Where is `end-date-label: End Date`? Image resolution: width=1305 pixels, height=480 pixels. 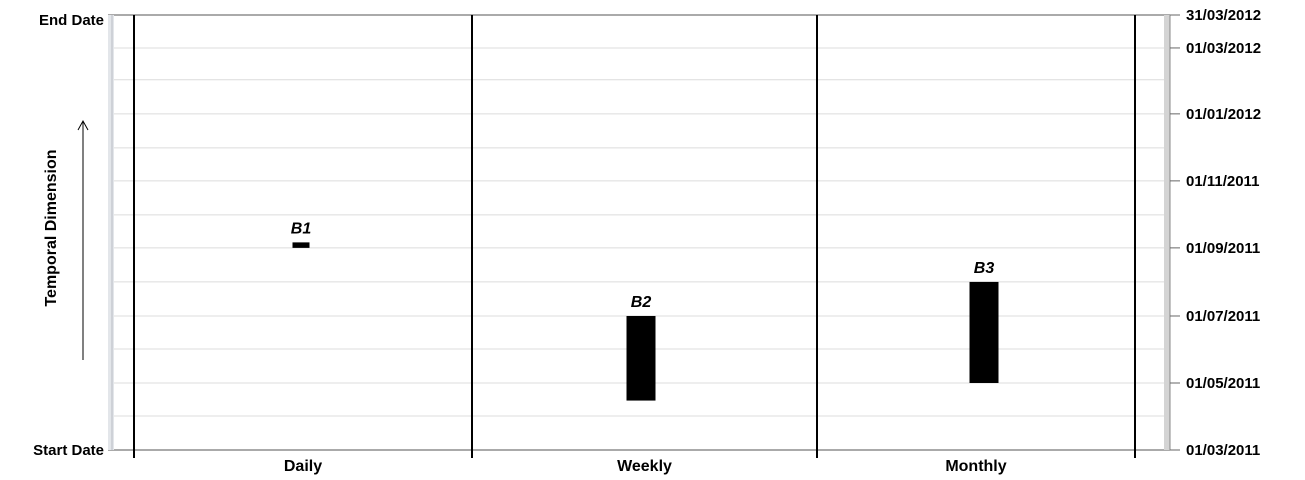 end-date-label: End Date is located at coordinates (71, 20).